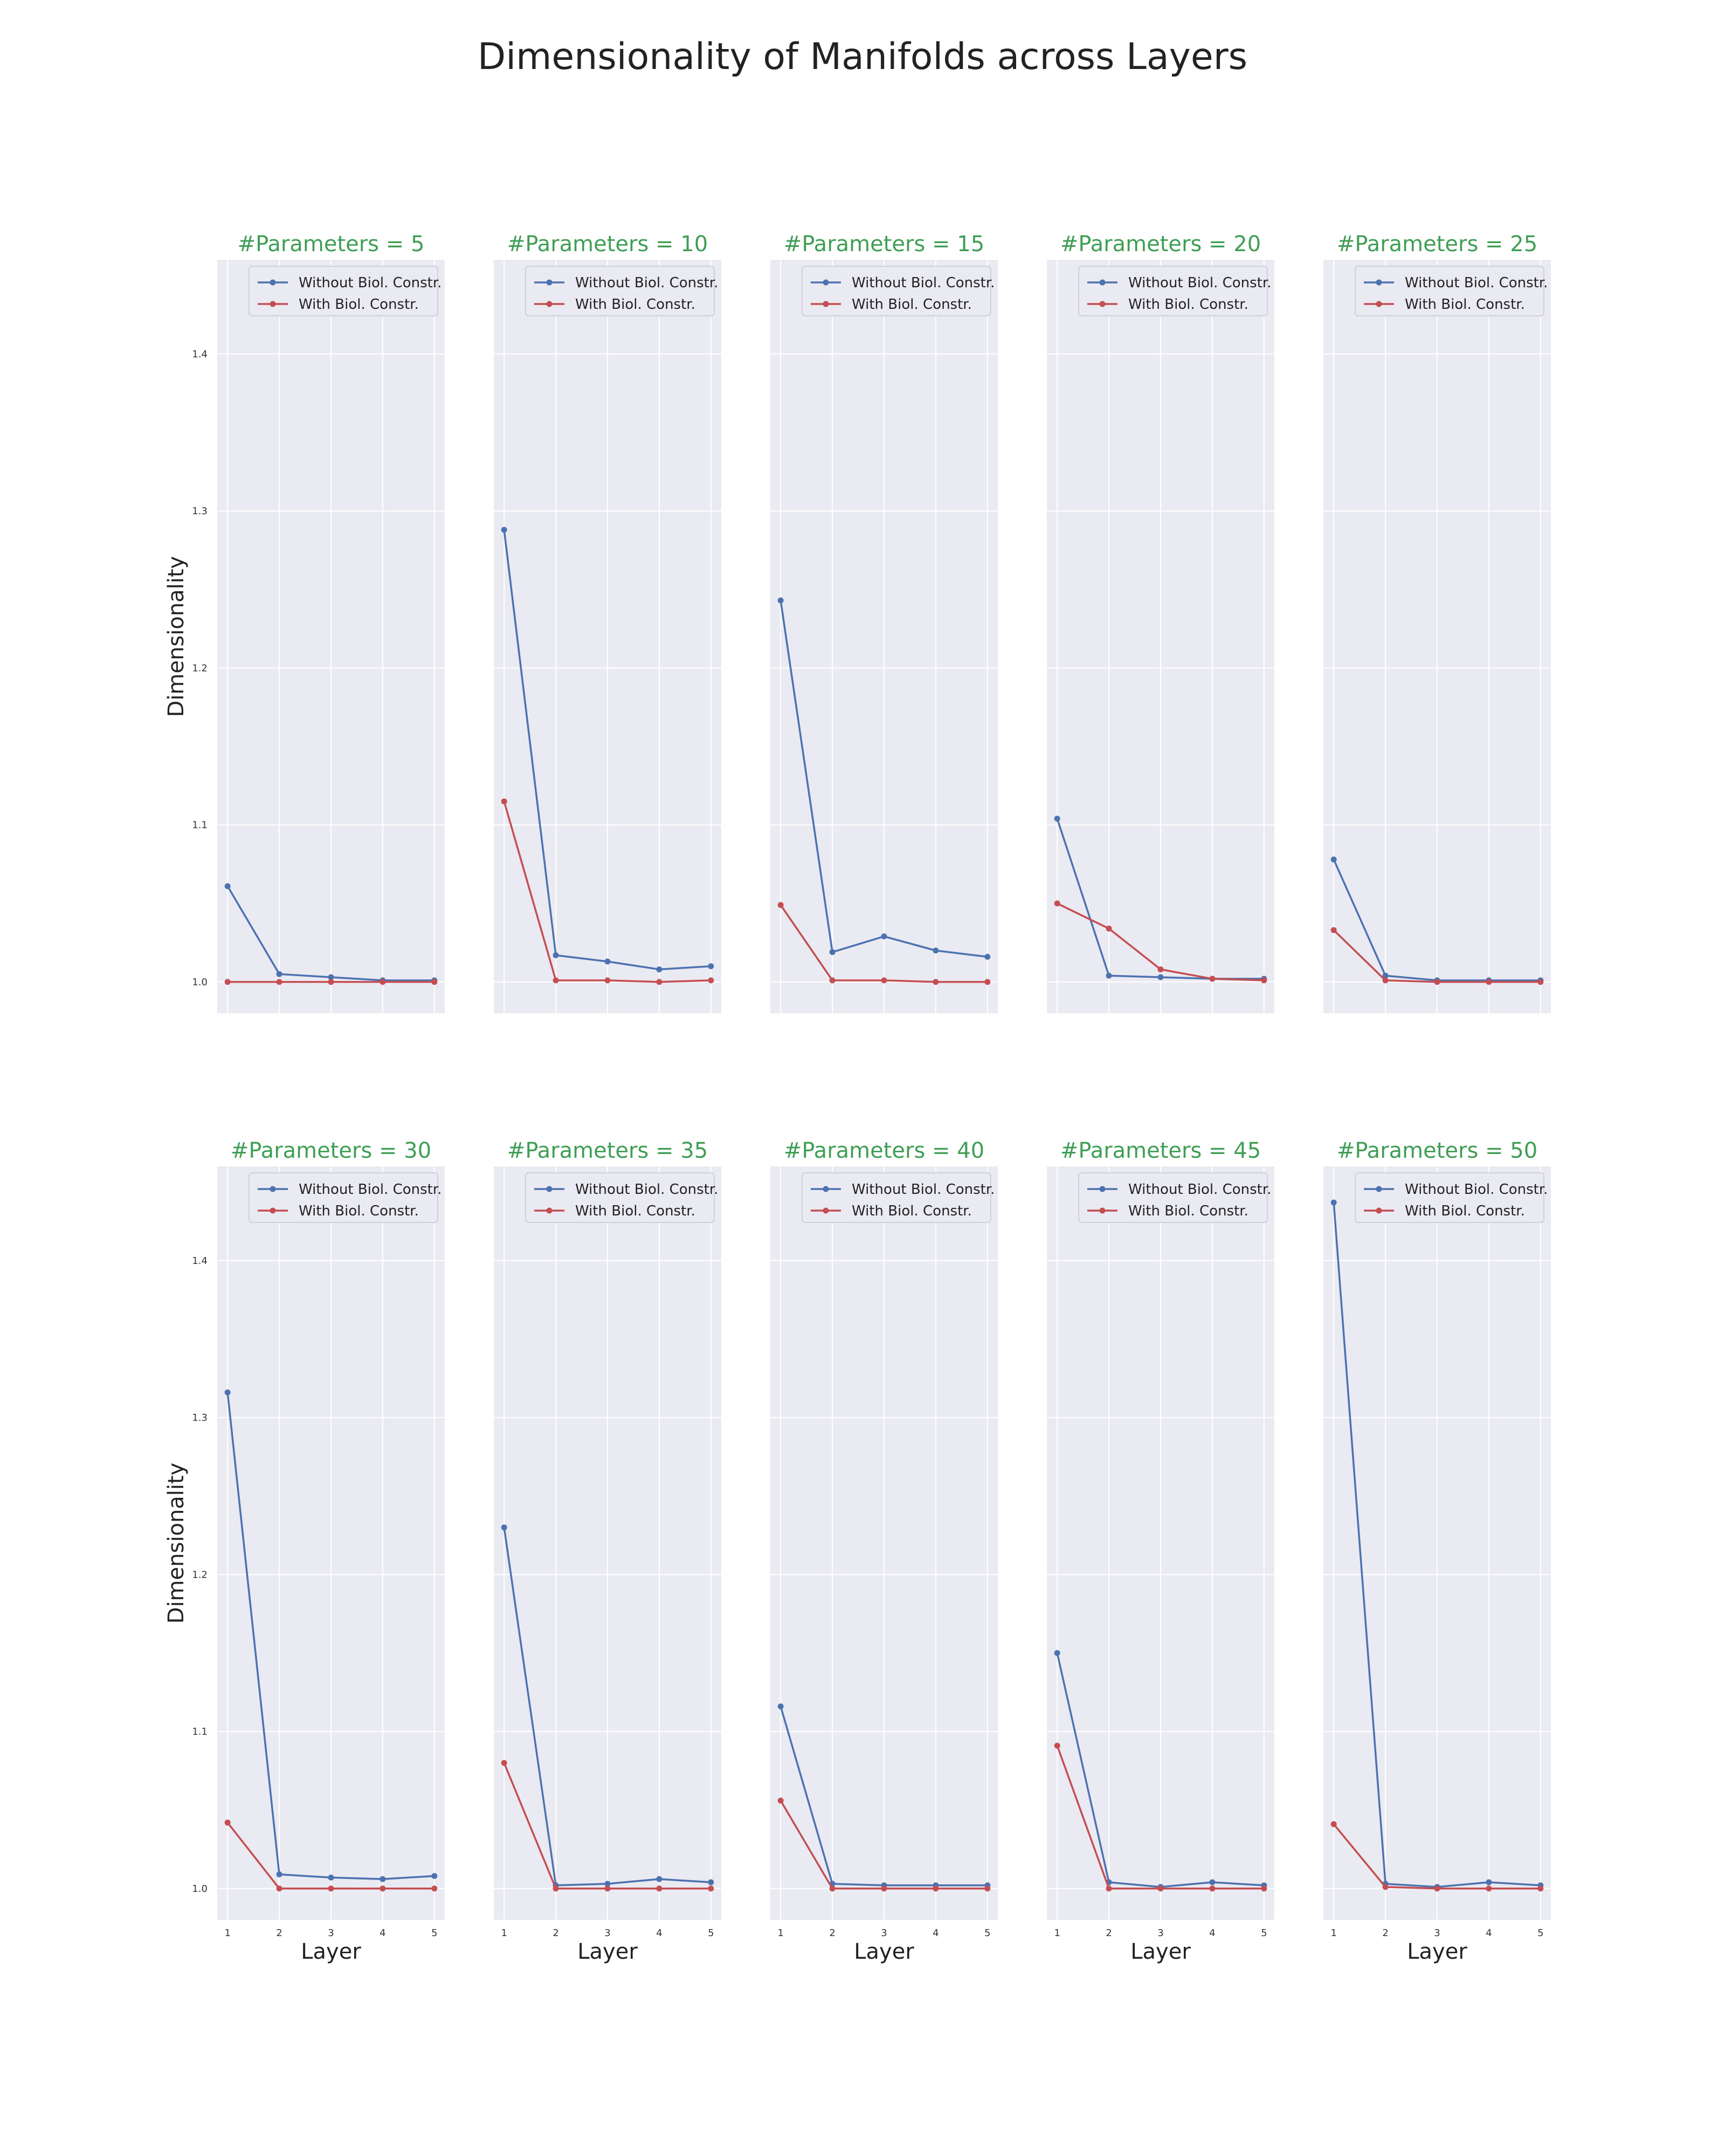 The height and width of the screenshot is (2156, 1725). I want to click on chart-10-xtick-label: 5, so click(1540, 1933).